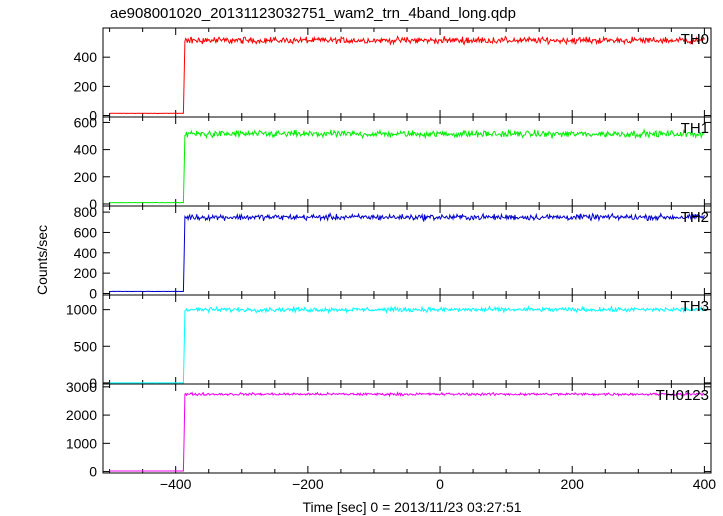 The width and height of the screenshot is (723, 516). What do you see at coordinates (573, 484) in the screenshot?
I see `x-tick-label: 200` at bounding box center [573, 484].